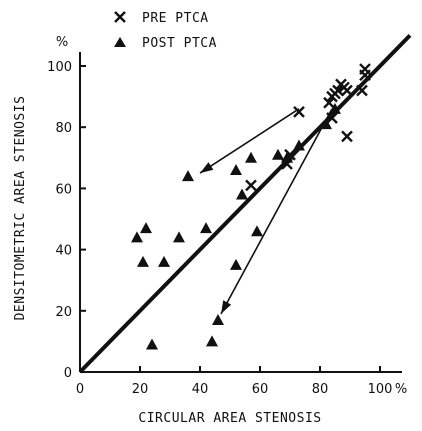 This screenshot has height=431, width=422. What do you see at coordinates (200, 389) in the screenshot?
I see `x-tick-label: 40` at bounding box center [200, 389].